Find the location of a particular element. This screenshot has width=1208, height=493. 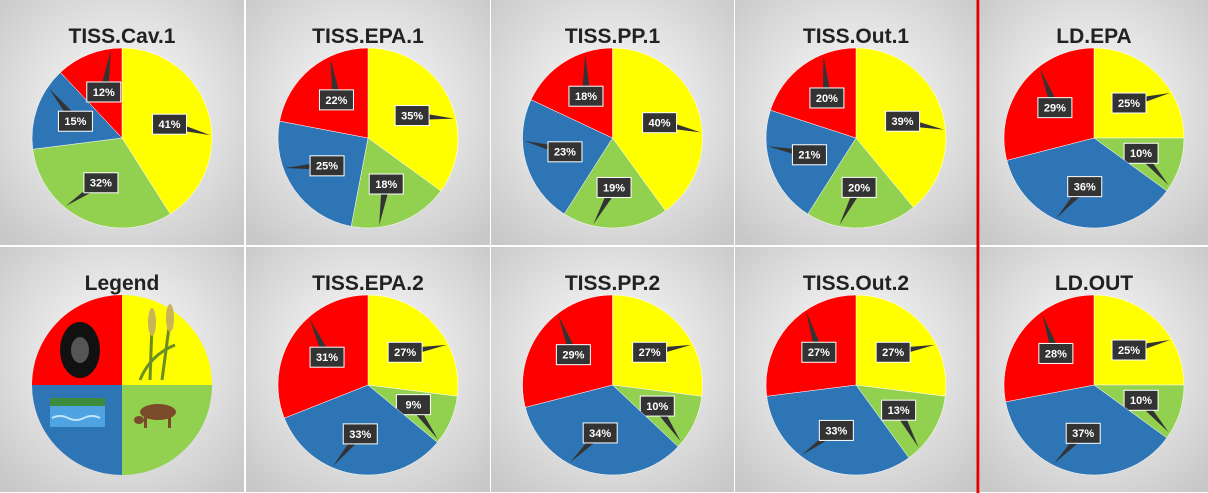

pie-chart: TISS.PP.2 27% 10% 34% 29% is located at coordinates (612, 374).